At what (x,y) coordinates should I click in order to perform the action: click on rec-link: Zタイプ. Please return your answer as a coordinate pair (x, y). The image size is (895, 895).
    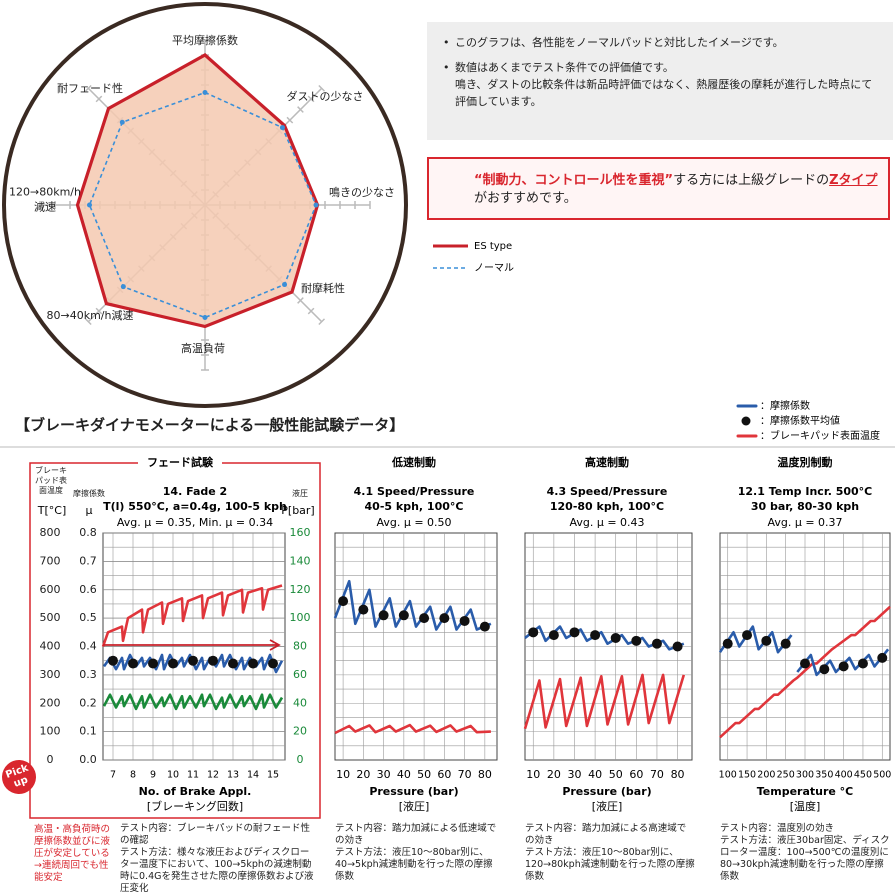
    Looking at the image, I should click on (853, 180).